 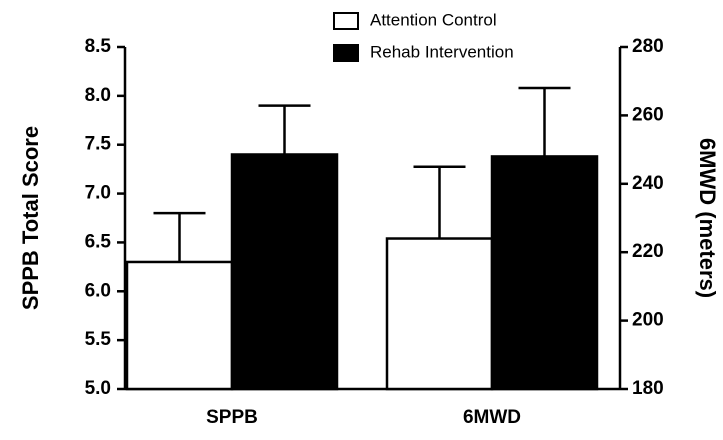 What do you see at coordinates (98, 193) in the screenshot?
I see `y-tick-label: 7.0` at bounding box center [98, 193].